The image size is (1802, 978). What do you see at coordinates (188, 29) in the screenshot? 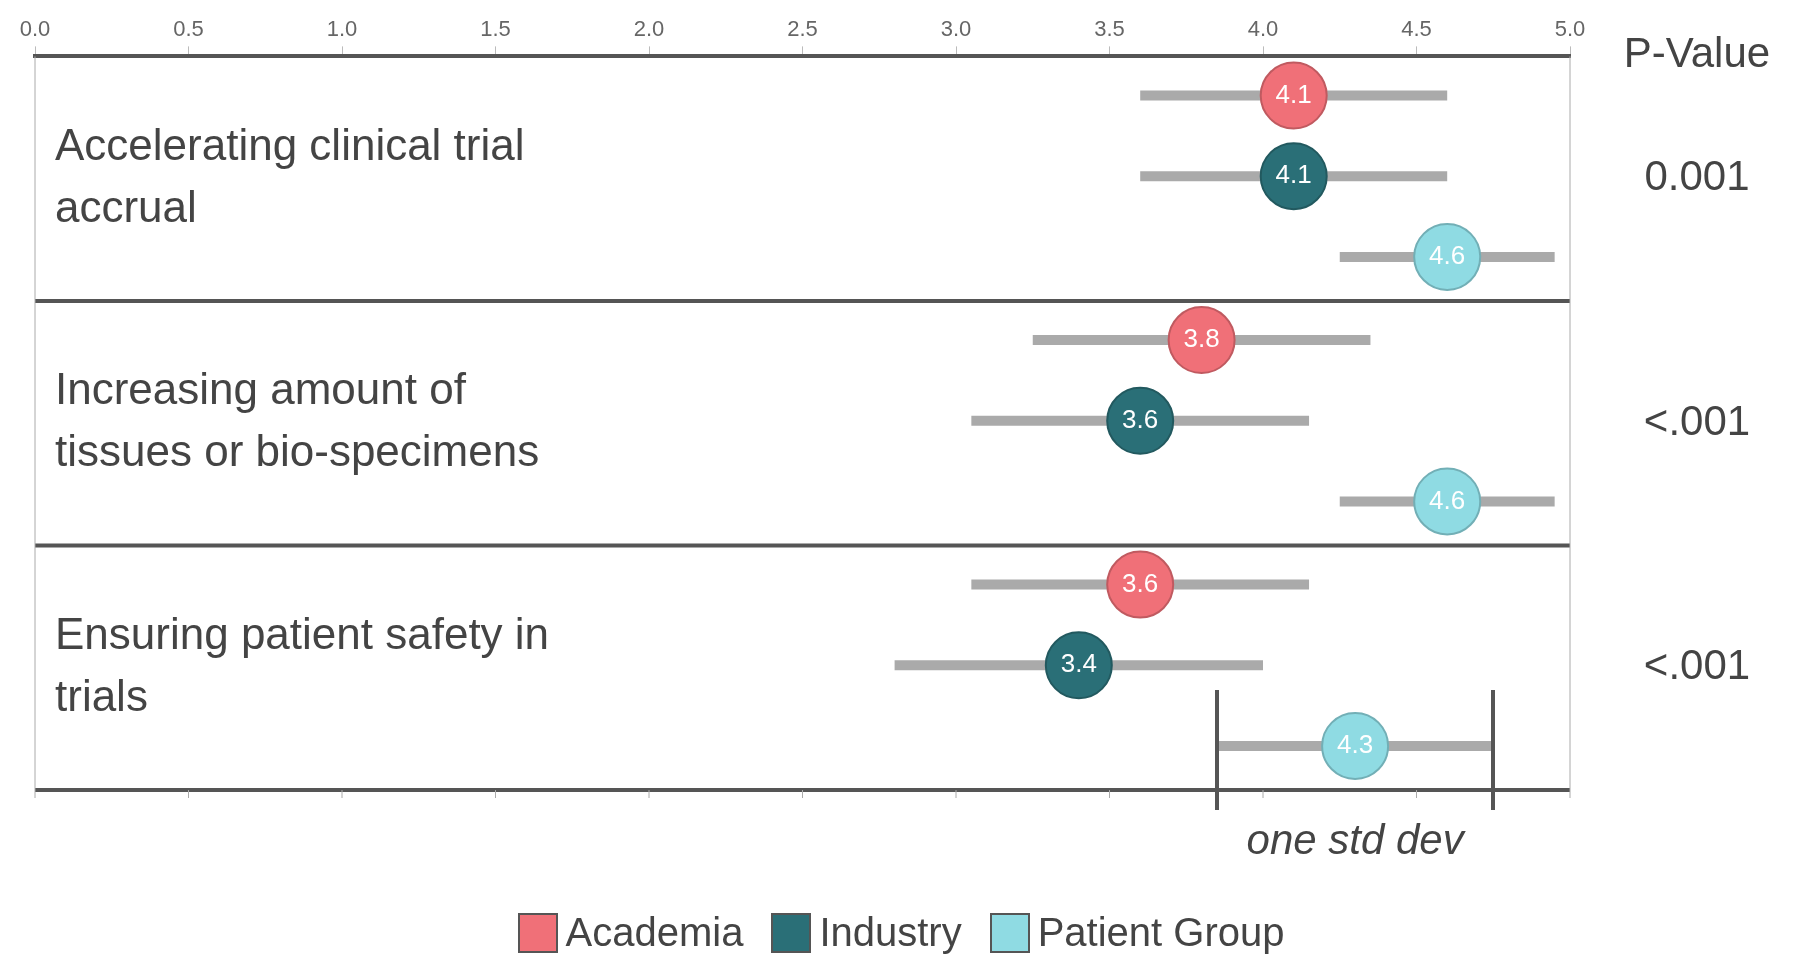
I see `x-tick-label: 0.5` at bounding box center [188, 29].